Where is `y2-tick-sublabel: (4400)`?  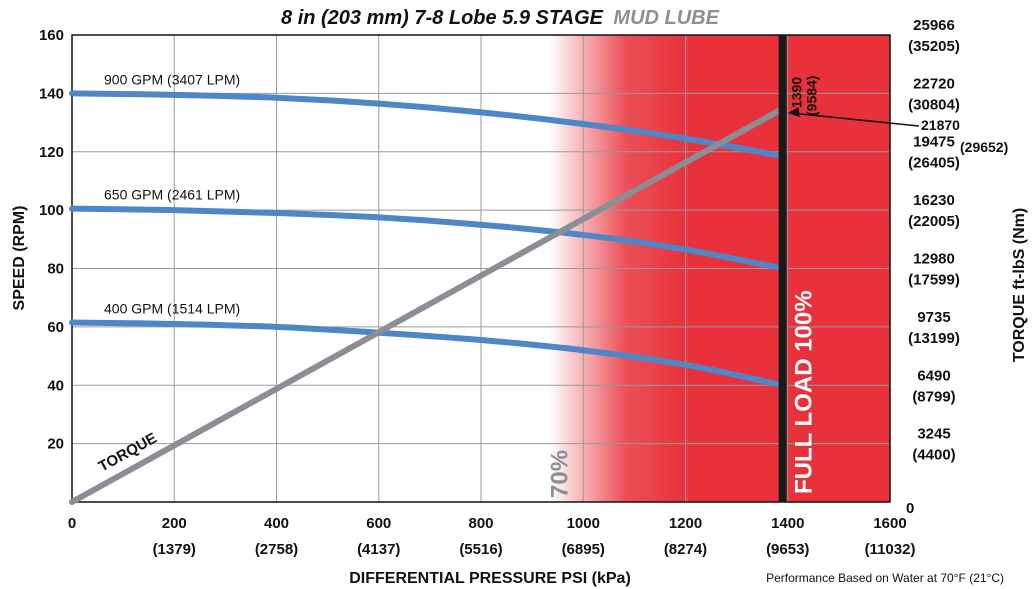 y2-tick-sublabel: (4400) is located at coordinates (933, 455).